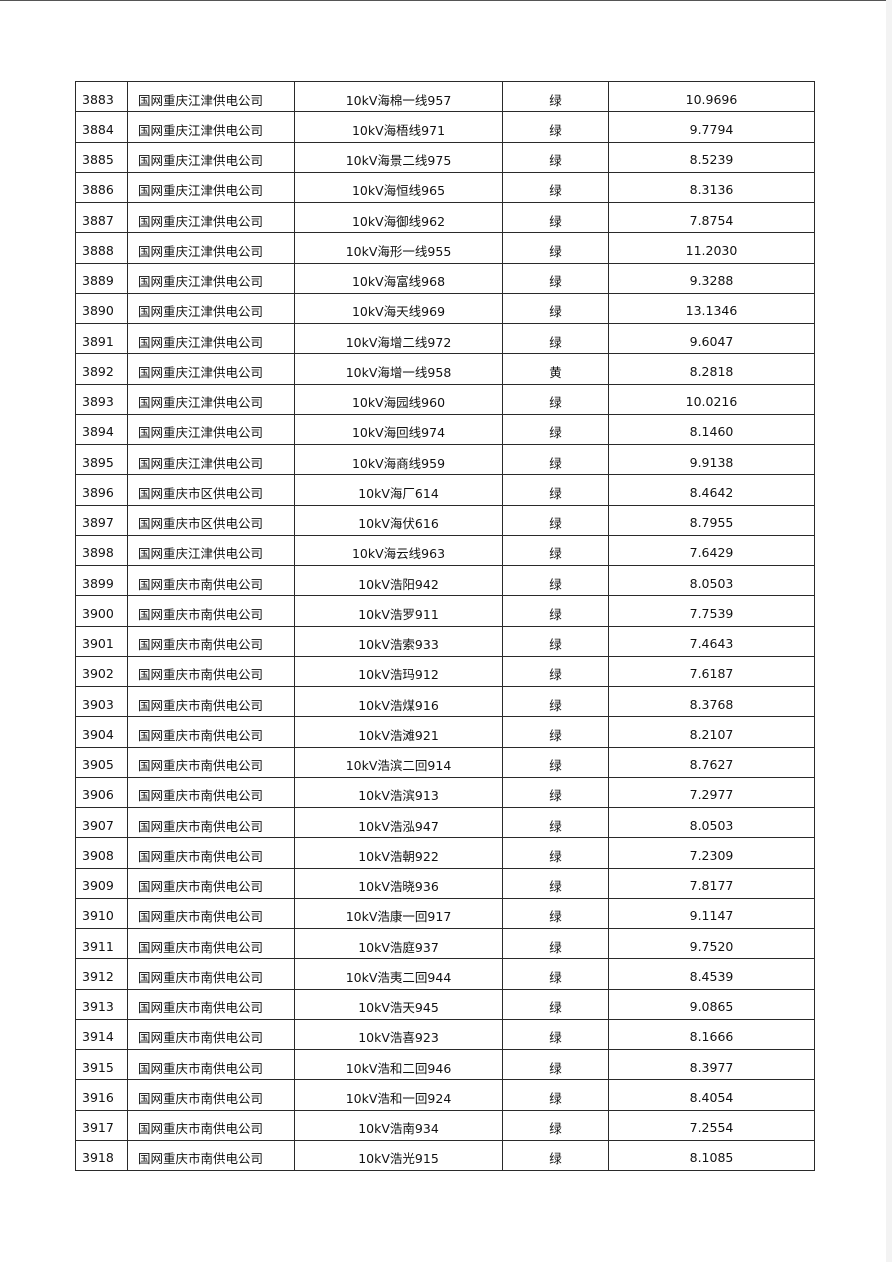  I want to click on table-row: 3903 国网重庆市南供电公司 10kV浩煤916 绿 8.3768, so click(445, 701).